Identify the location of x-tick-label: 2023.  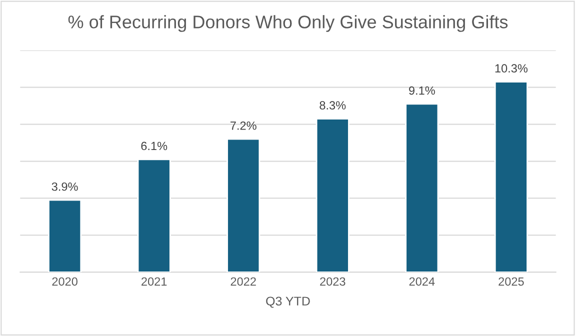
(333, 281).